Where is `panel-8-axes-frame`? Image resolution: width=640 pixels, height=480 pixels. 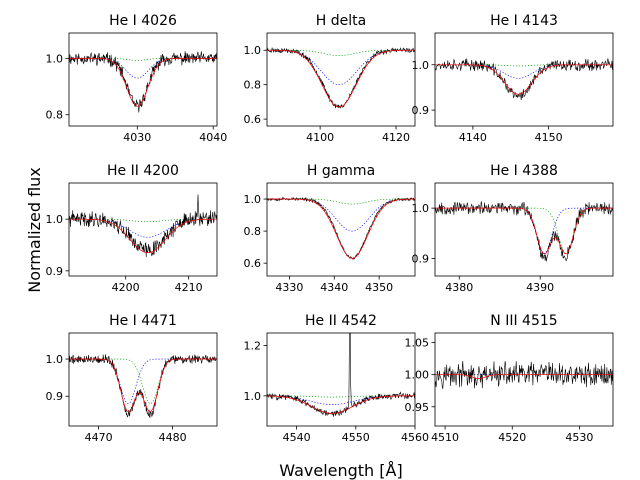
panel-8-axes-frame is located at coordinates (341, 379).